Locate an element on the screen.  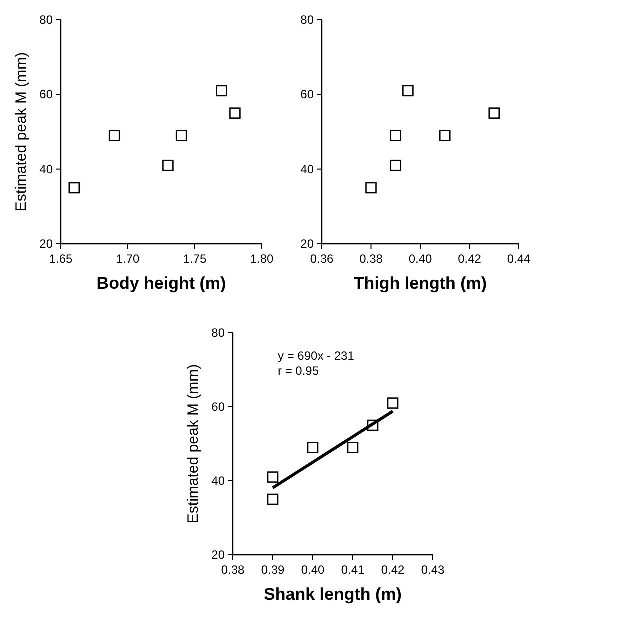
x-tick-label: 1.70 is located at coordinates (128, 259).